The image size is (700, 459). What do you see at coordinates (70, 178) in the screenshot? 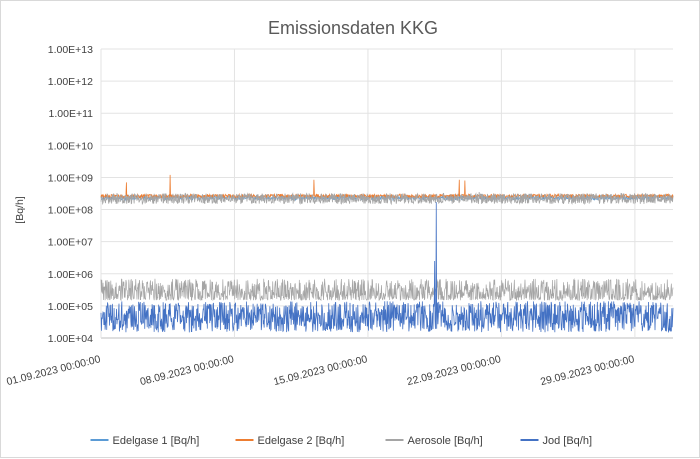
I see `y-tick-label: 1.00E+09` at bounding box center [70, 178].